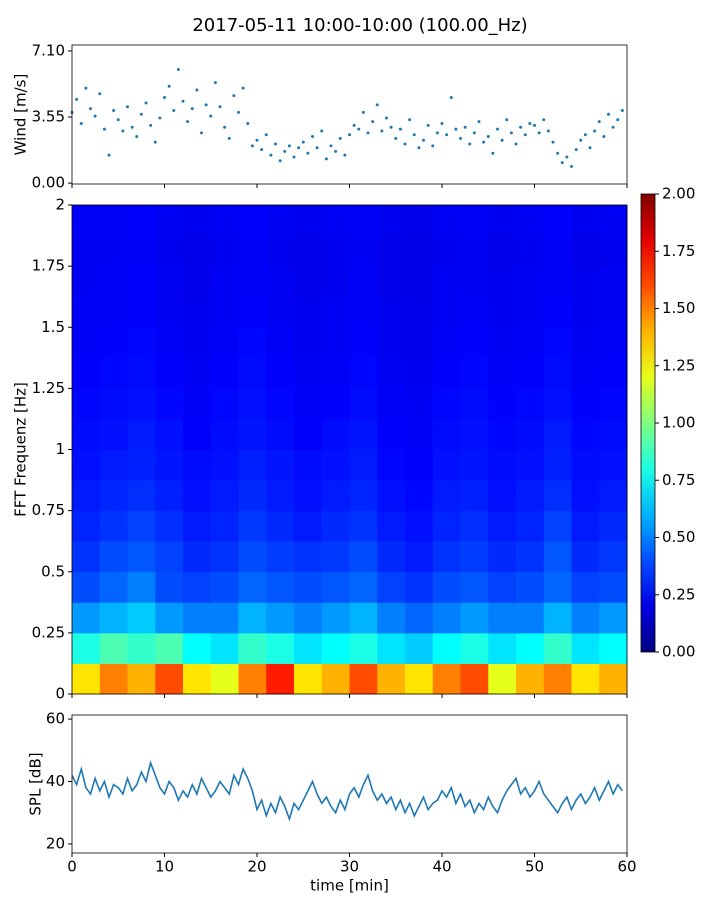 This screenshot has height=900, width=720. Describe the element at coordinates (678, 652) in the screenshot. I see `colorbar-tick-label: 0.00` at that location.